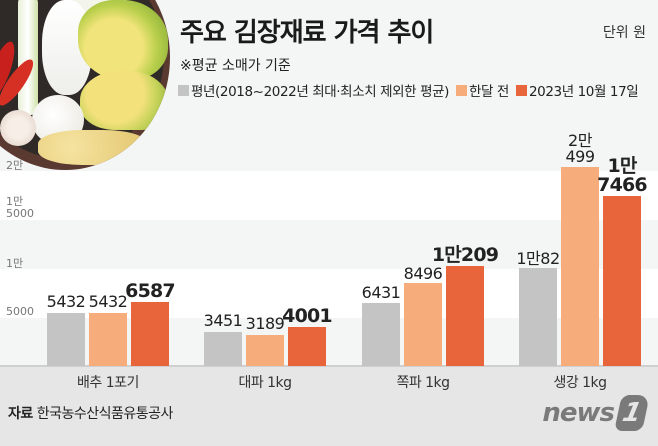  I want to click on bar-scallion-current, so click(465, 316).